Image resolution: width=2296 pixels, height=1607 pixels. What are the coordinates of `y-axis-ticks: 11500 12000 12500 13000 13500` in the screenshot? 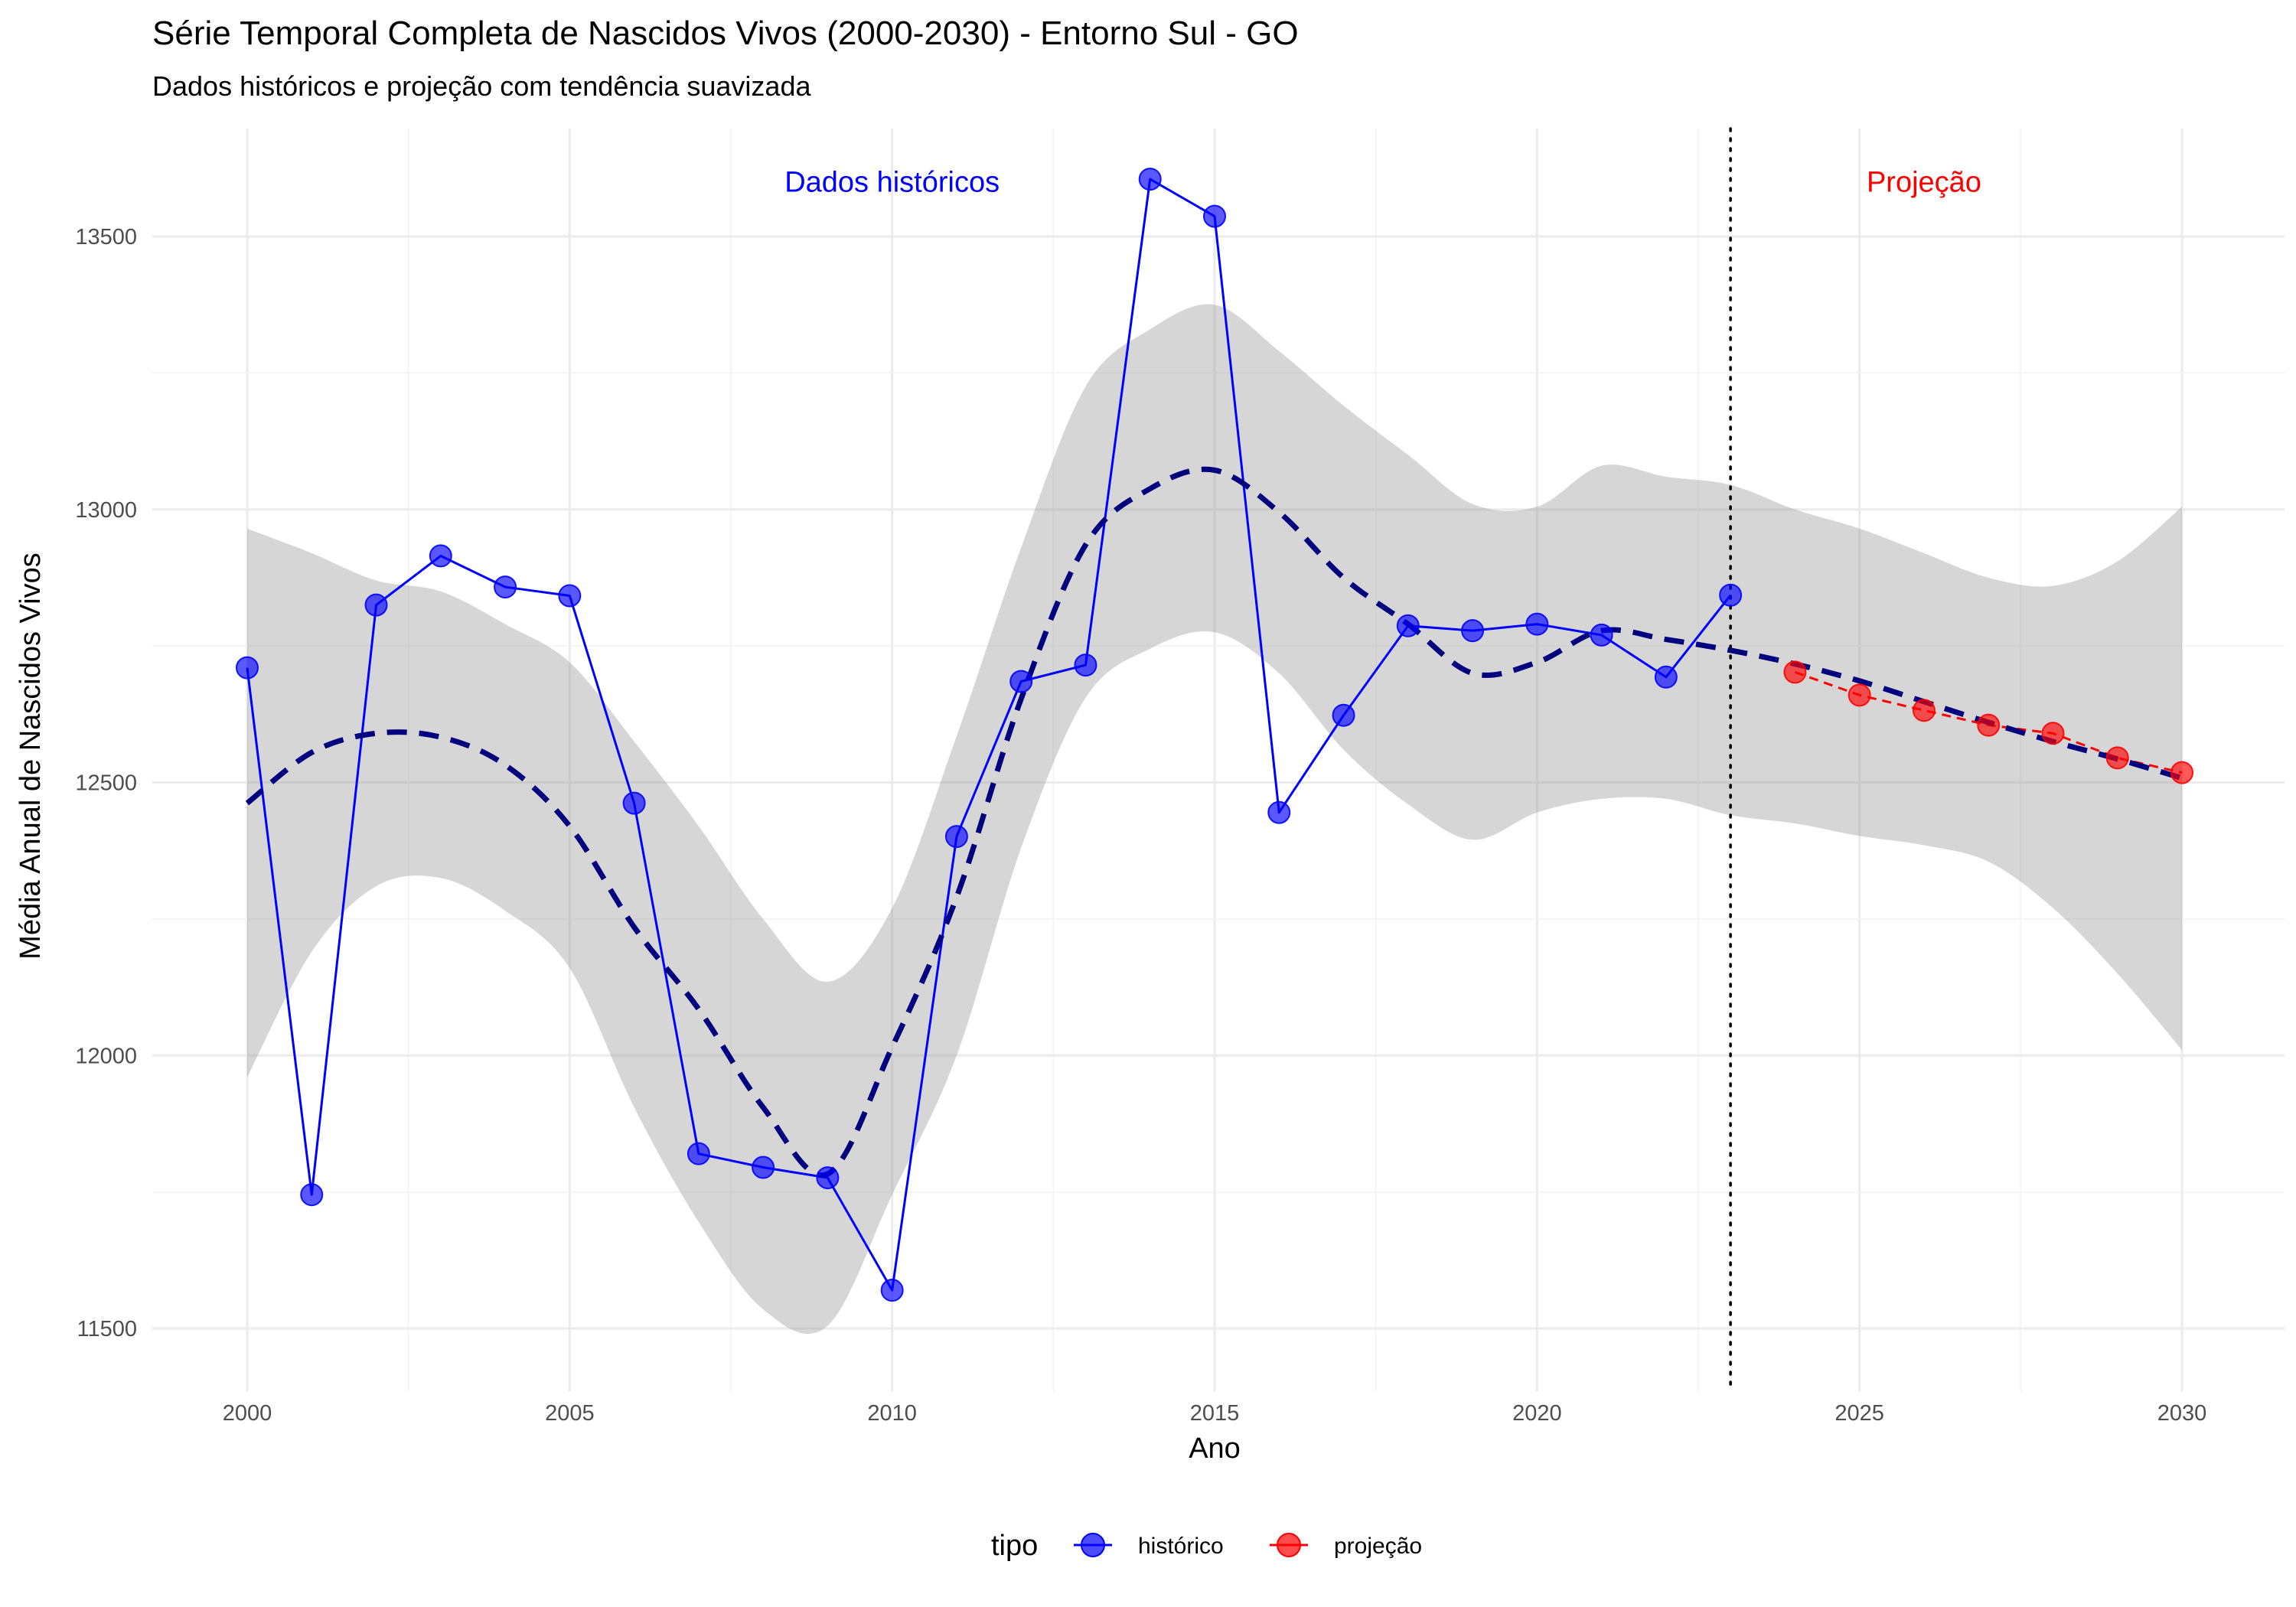 It's located at (106, 783).